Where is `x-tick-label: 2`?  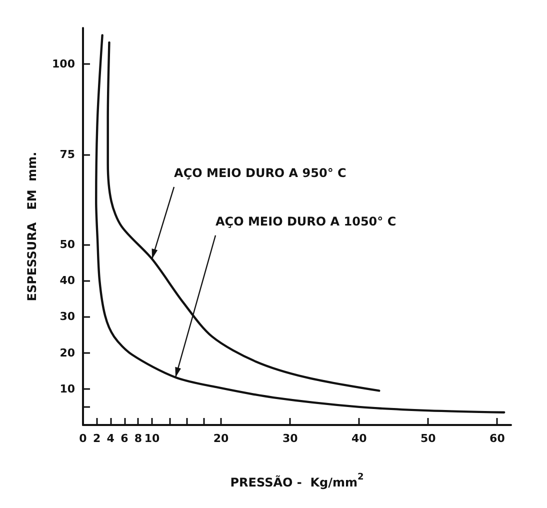 x-tick-label: 2 is located at coordinates (96, 438).